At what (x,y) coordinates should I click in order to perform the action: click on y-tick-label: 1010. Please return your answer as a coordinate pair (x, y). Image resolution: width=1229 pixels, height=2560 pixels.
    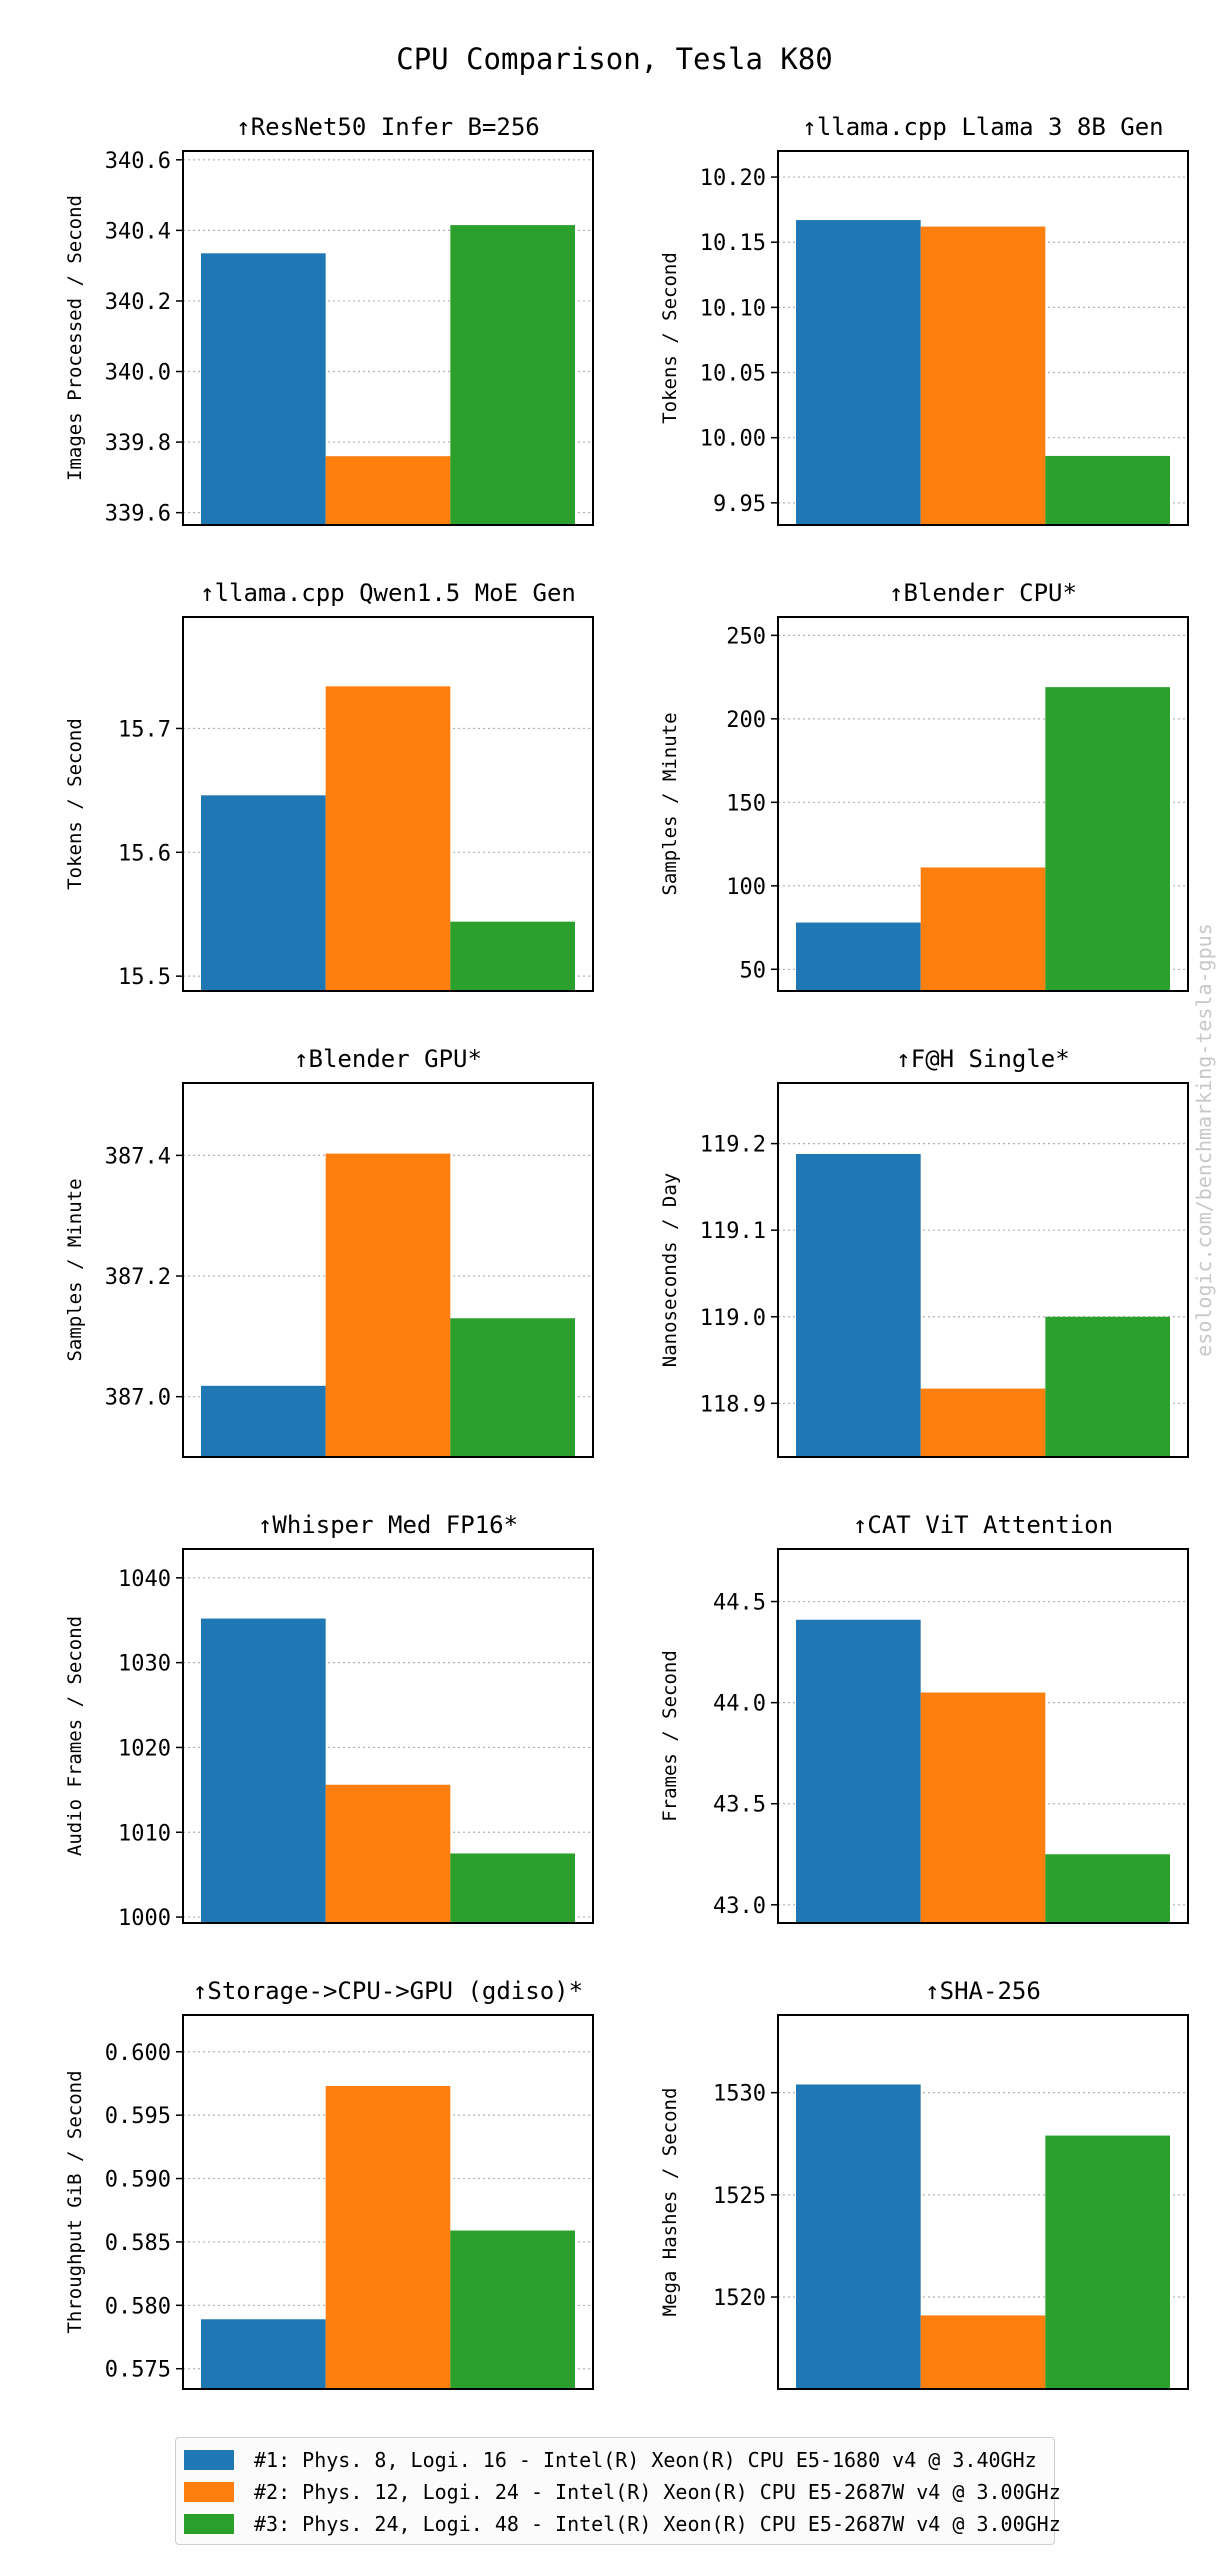
    Looking at the image, I should click on (144, 1833).